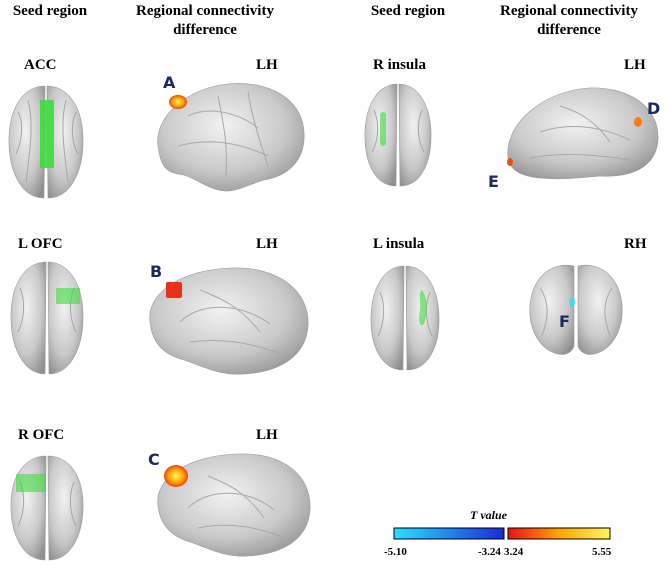 The width and height of the screenshot is (671, 566). I want to click on seed-region-l-ofc, so click(68, 296).